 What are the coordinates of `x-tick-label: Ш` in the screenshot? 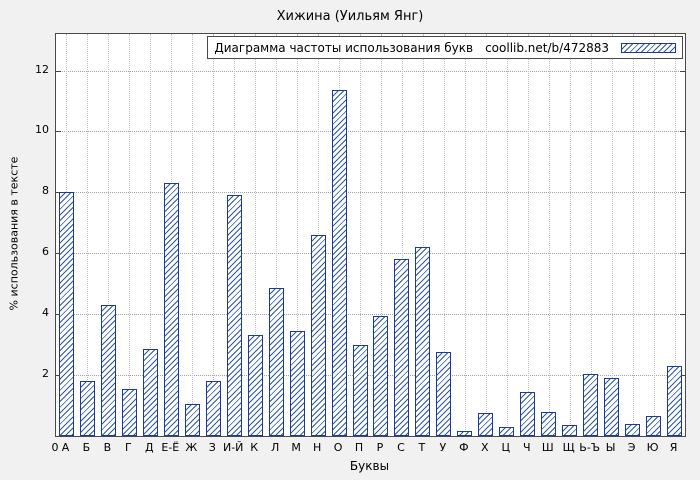 It's located at (547, 447).